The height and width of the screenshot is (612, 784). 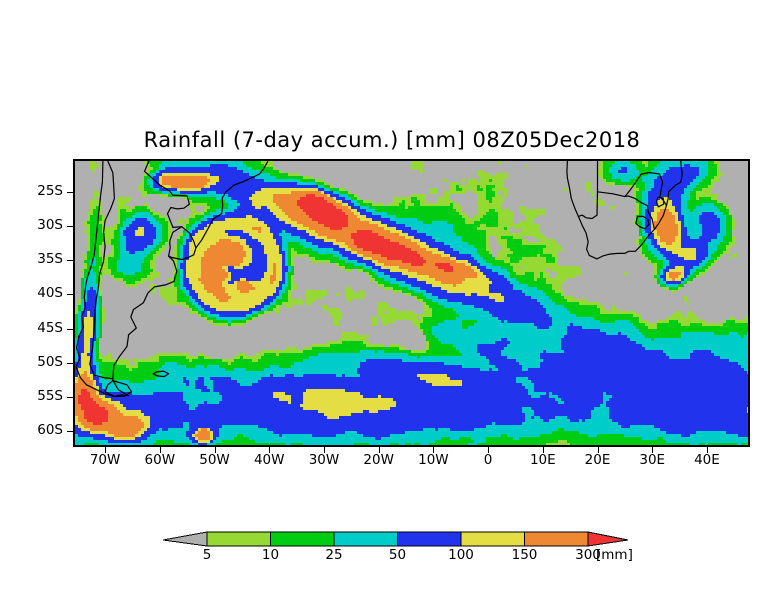 What do you see at coordinates (488, 460) in the screenshot?
I see `x-tick-label: 0` at bounding box center [488, 460].